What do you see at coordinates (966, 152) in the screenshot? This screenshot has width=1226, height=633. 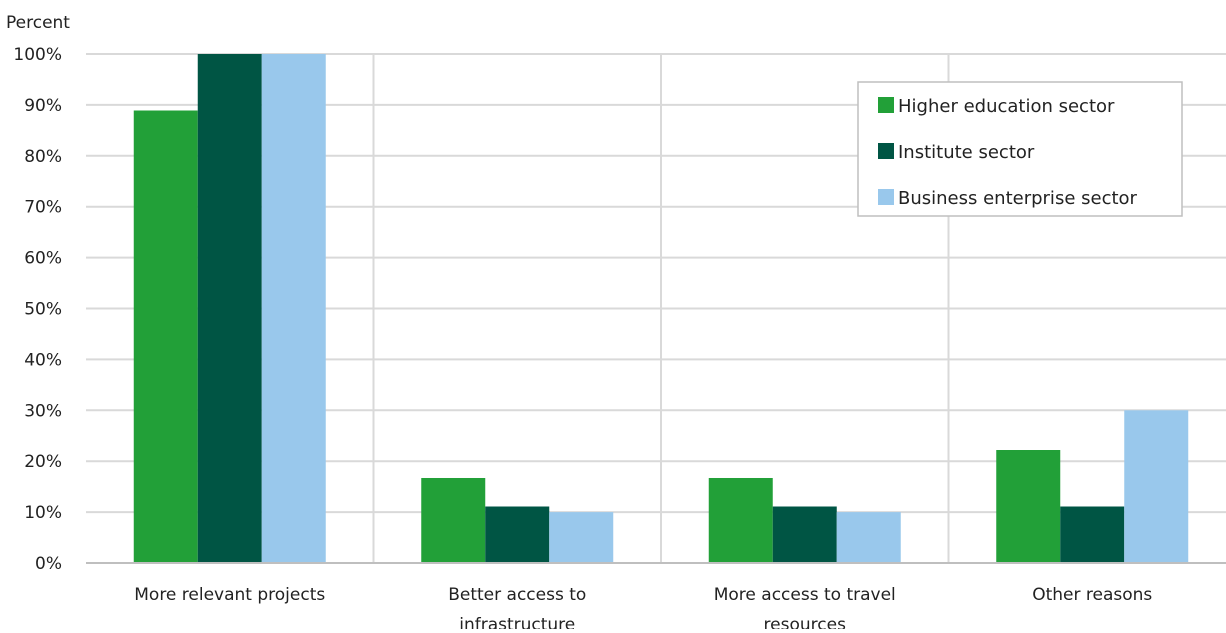 I see `legend-entry-label: Institute sector` at bounding box center [966, 152].